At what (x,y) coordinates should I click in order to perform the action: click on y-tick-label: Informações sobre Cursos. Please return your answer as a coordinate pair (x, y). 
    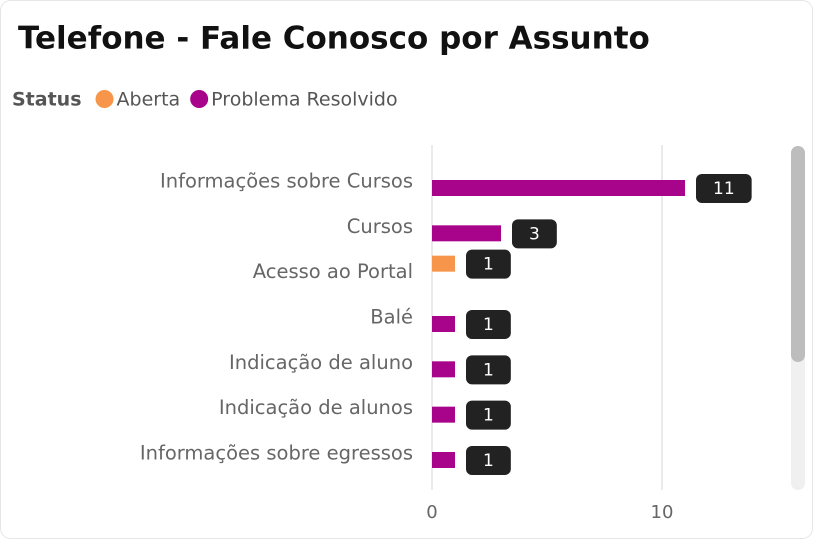
    Looking at the image, I should click on (286, 181).